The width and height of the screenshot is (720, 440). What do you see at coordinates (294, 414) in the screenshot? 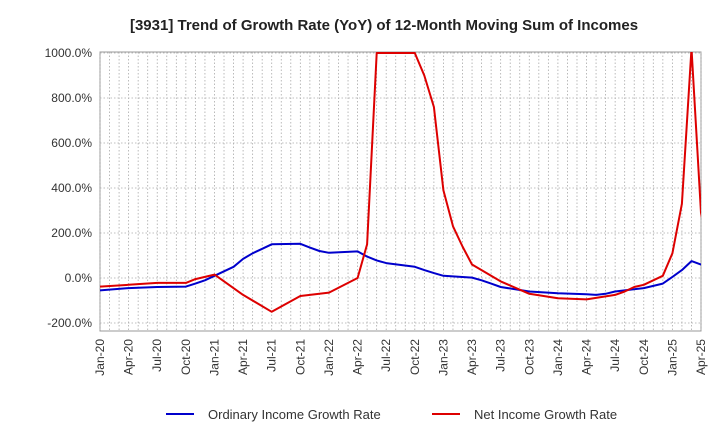
I see `legend-label: Ordinary Income Growth Rate` at bounding box center [294, 414].